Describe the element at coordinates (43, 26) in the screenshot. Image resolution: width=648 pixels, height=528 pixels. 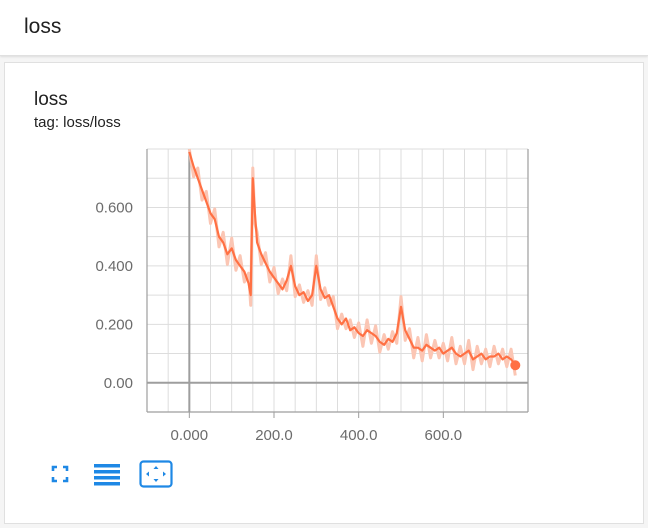
I see `page-title: loss` at that location.